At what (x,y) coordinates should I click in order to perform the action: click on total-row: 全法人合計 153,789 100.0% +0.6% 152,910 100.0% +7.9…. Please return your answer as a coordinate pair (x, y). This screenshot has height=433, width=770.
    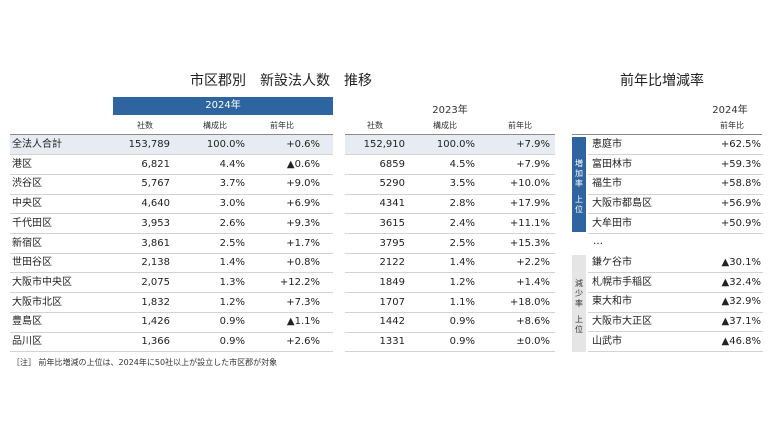
    Looking at the image, I should click on (280, 145).